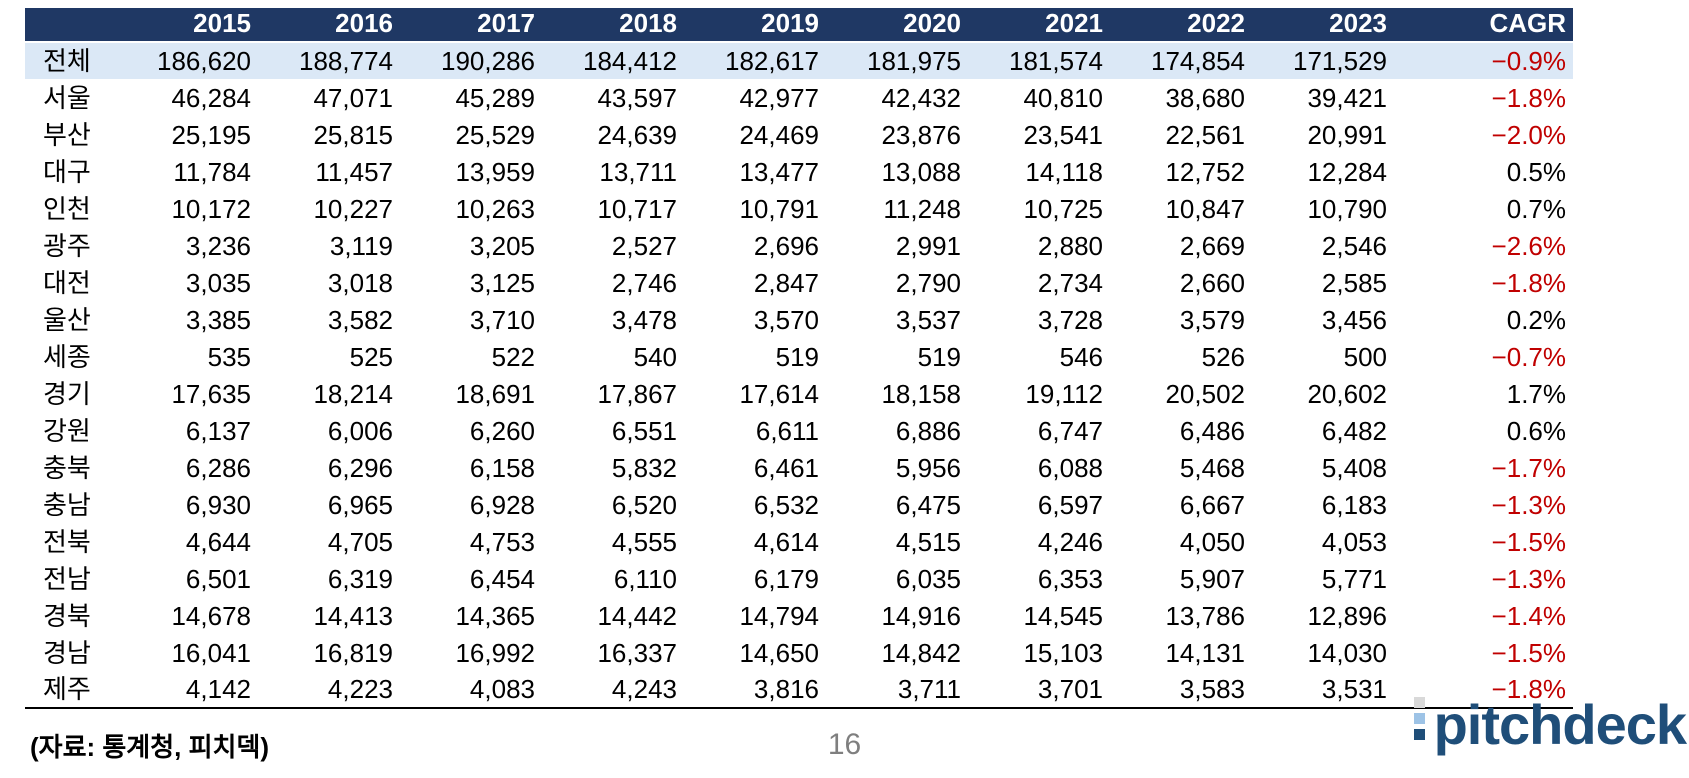 The image size is (1689, 778). What do you see at coordinates (67, 430) in the screenshot?
I see `region-cell: 강원` at bounding box center [67, 430].